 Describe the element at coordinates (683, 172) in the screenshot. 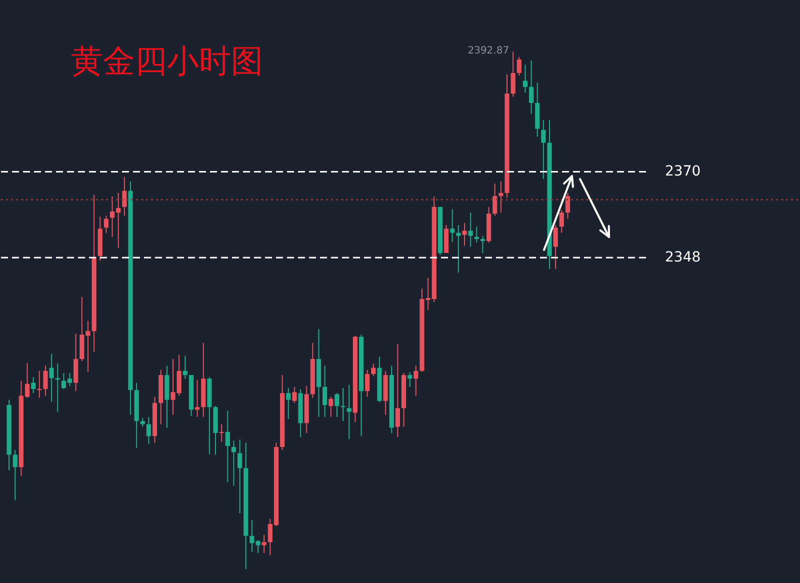

I see `text: 2370` at that location.